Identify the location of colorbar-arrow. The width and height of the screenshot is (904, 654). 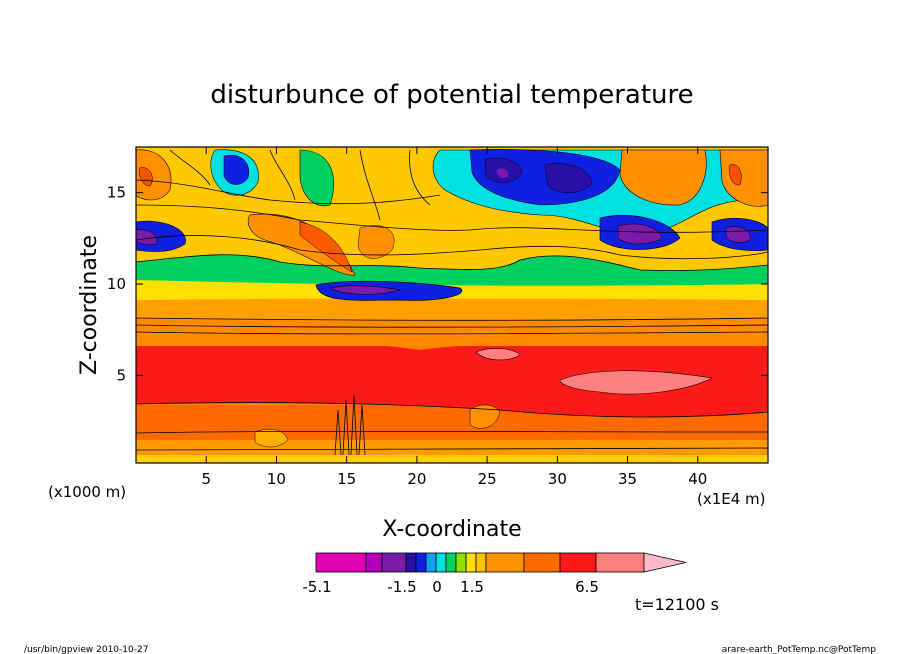
(665, 562).